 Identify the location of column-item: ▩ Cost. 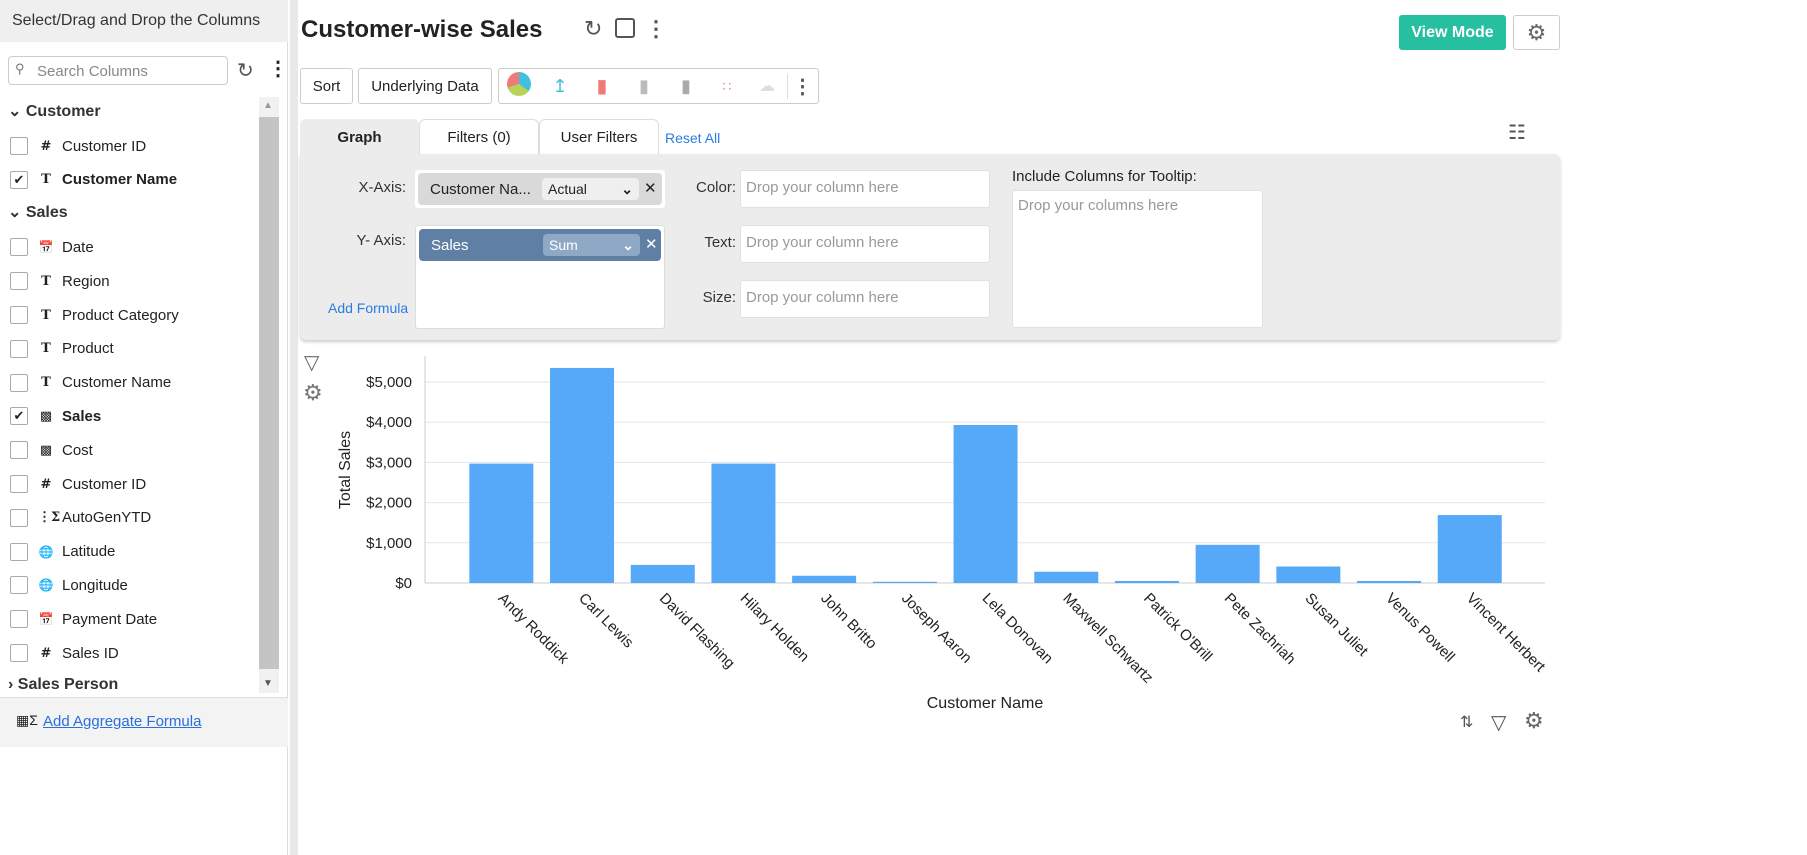
(51, 450).